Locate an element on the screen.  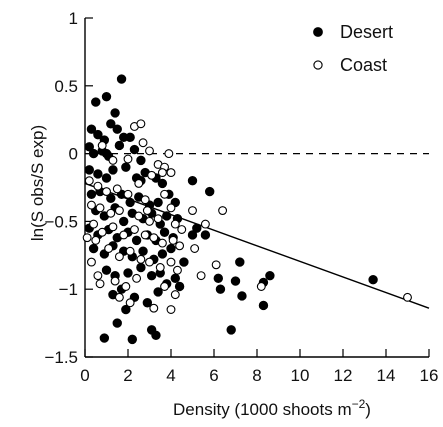
y-tick-label: 0 is located at coordinates (73, 154).